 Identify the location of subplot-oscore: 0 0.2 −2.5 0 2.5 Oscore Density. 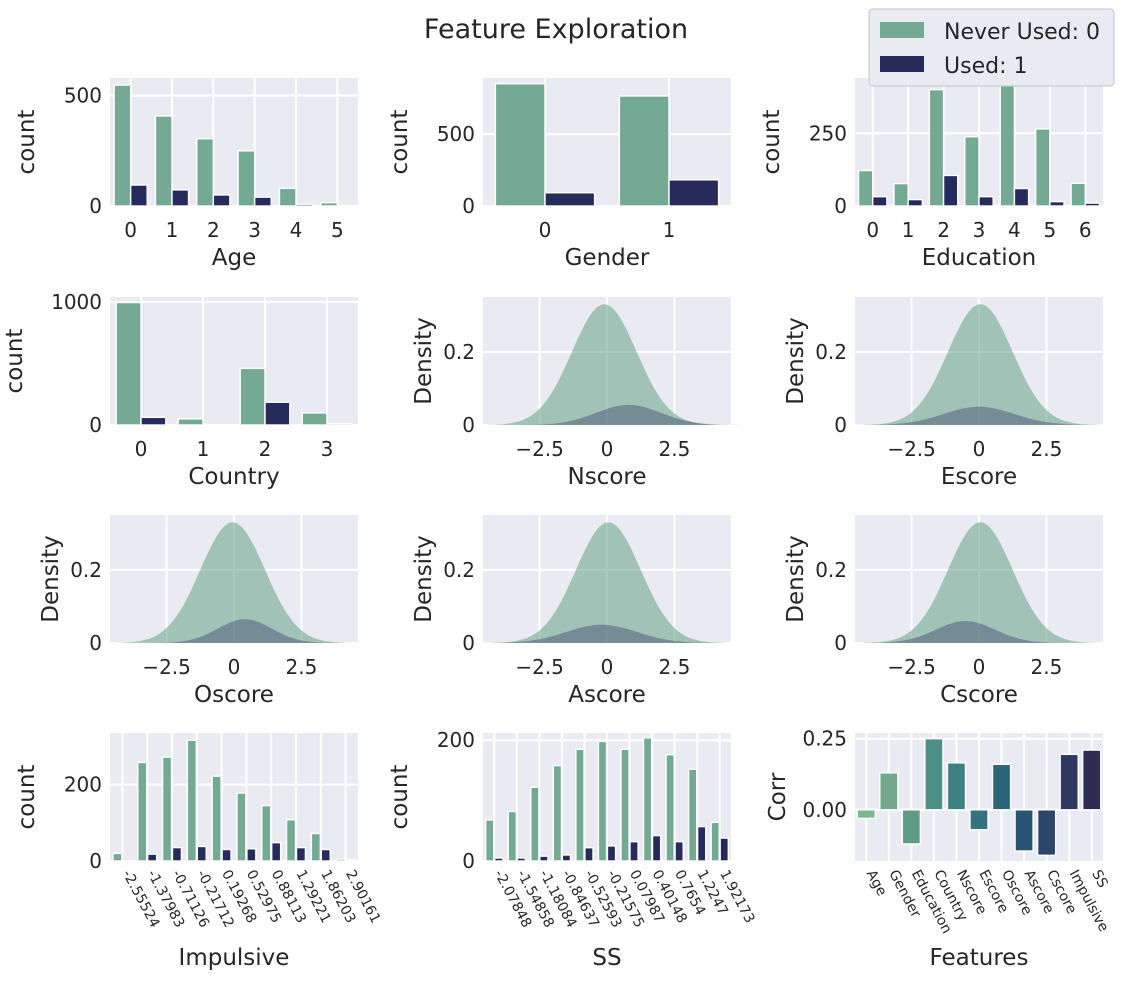
(198, 611).